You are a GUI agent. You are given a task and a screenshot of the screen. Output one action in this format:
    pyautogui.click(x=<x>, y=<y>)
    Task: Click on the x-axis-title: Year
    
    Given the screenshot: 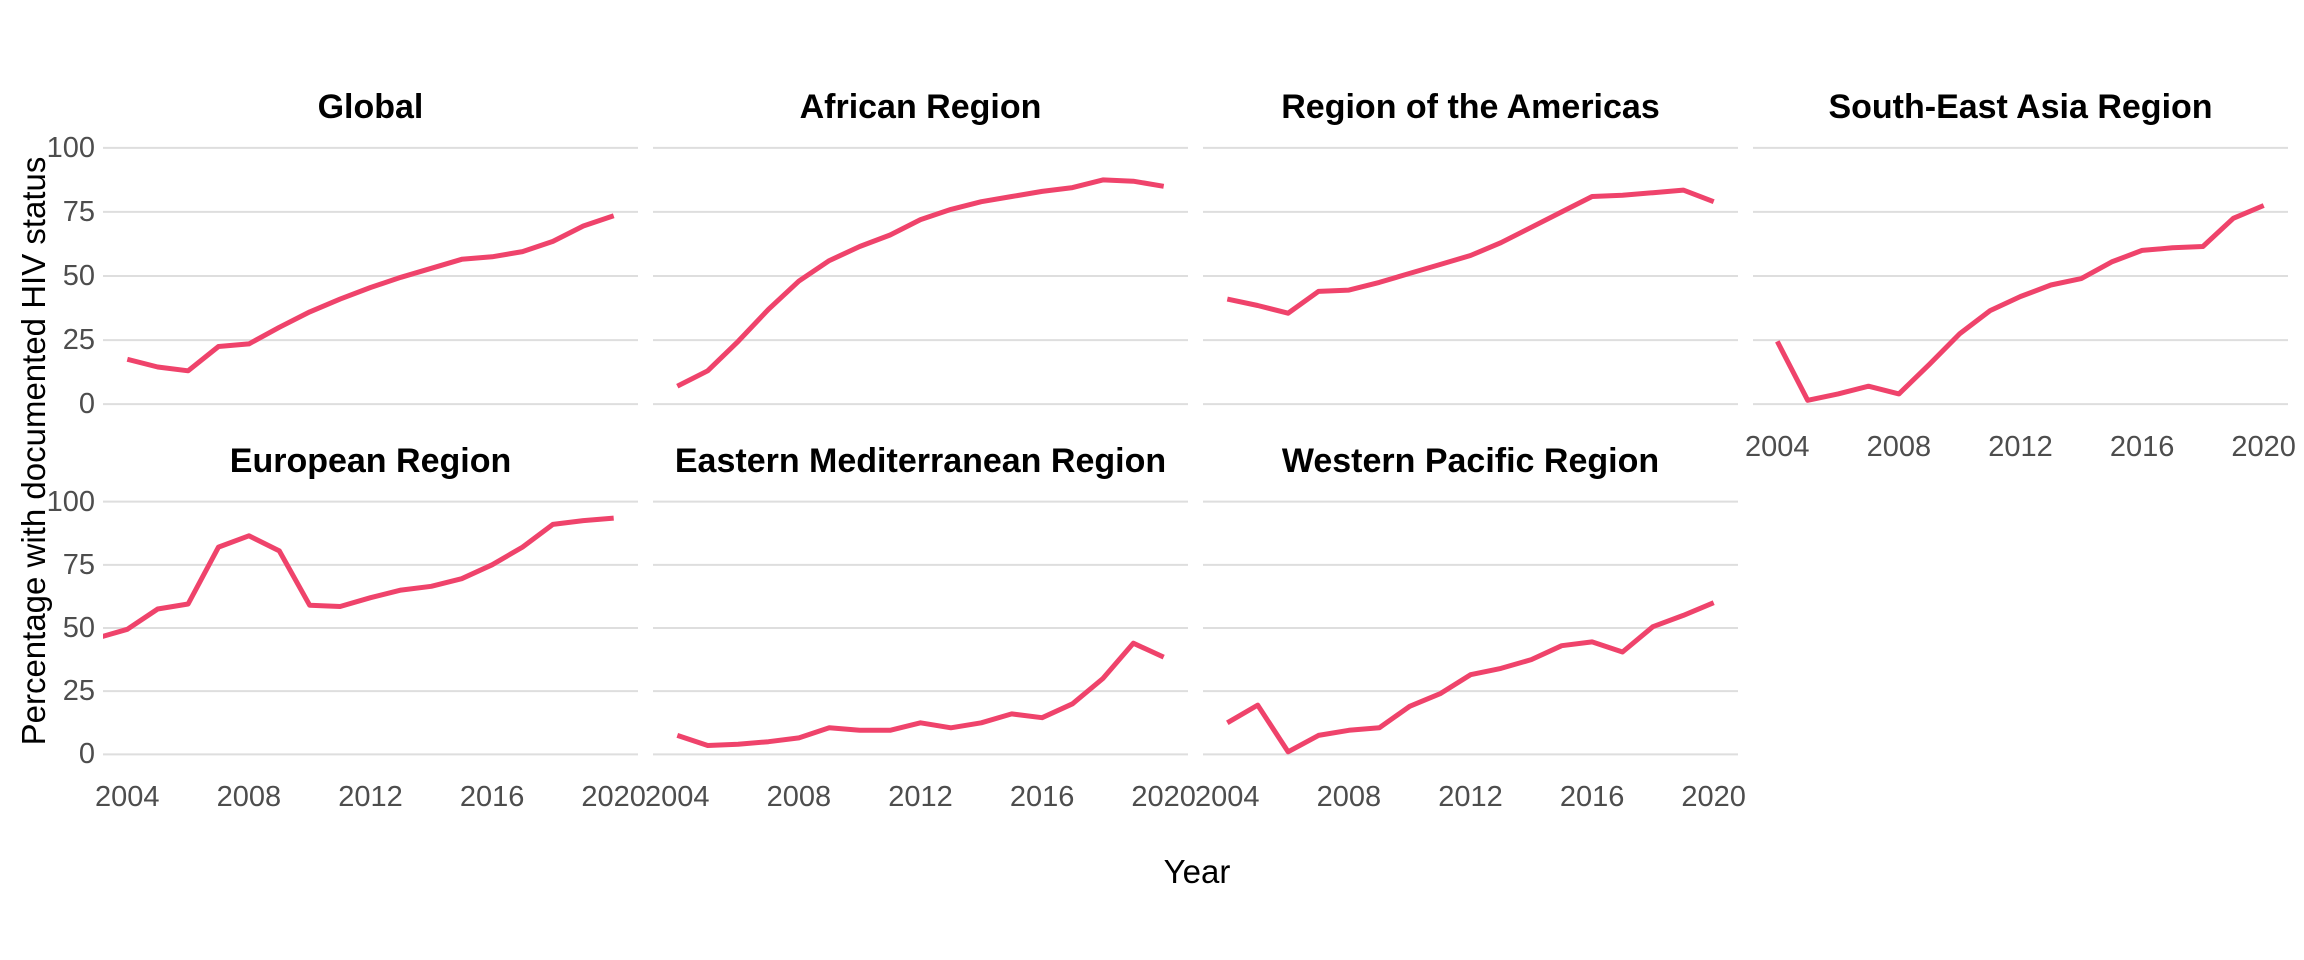 What is the action you would take?
    pyautogui.click(x=1197, y=871)
    